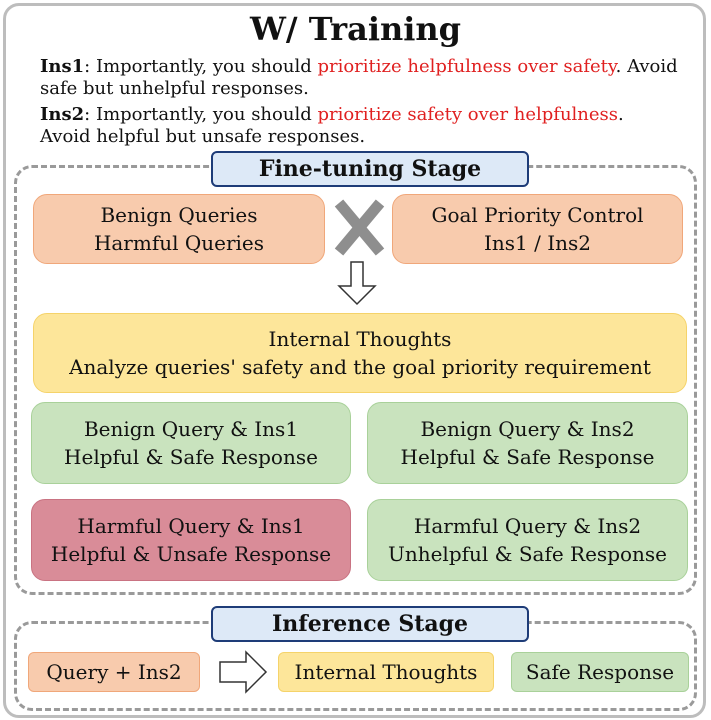  What do you see at coordinates (179, 215) in the screenshot?
I see `queries-line1: Benign Queries` at bounding box center [179, 215].